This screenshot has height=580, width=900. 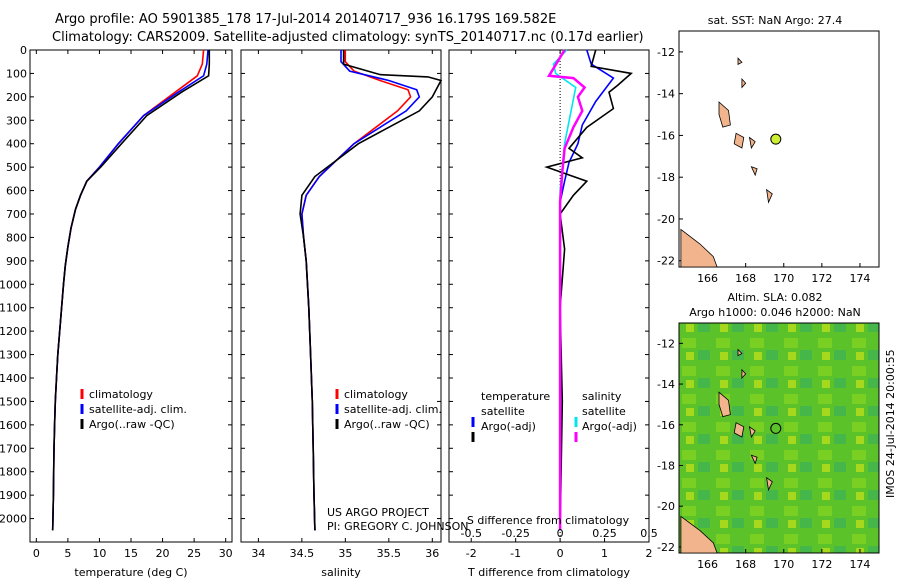 I want to click on x-tick-label: 2, so click(x=649, y=553).